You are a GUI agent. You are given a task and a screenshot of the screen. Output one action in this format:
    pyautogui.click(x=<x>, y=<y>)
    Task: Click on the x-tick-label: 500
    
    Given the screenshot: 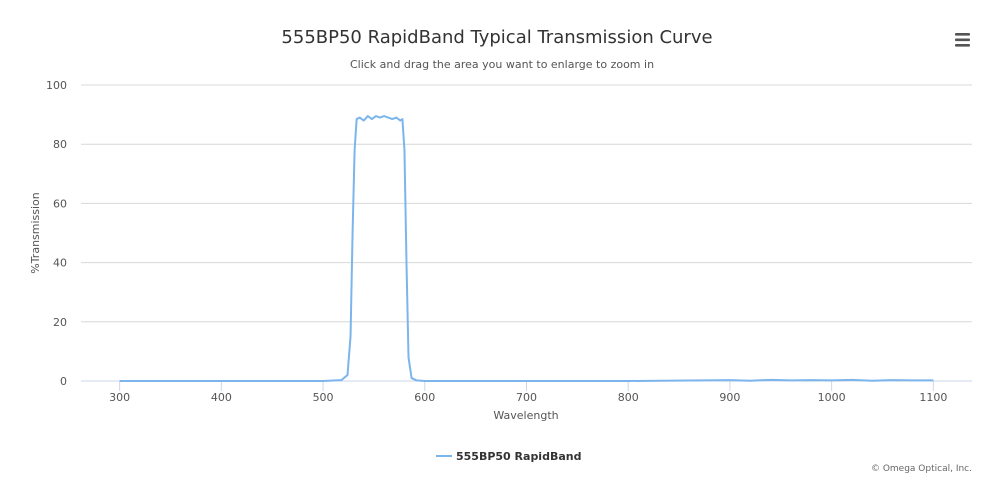 What is the action you would take?
    pyautogui.click(x=323, y=397)
    